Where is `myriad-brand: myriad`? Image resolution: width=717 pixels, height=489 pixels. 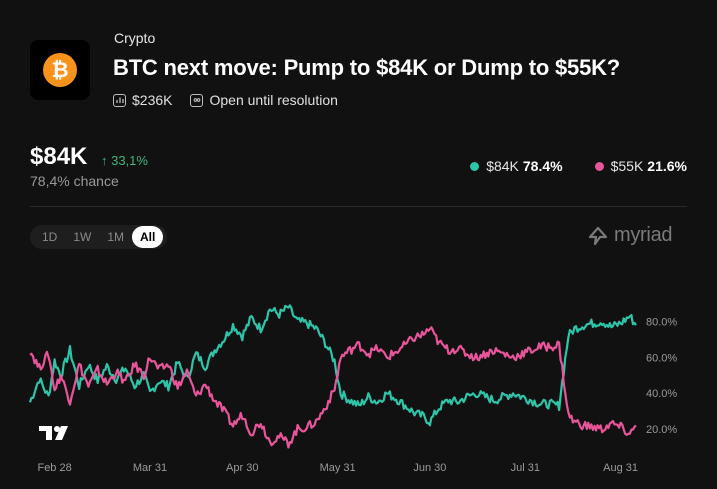
myriad-brand: myriad is located at coordinates (630, 235).